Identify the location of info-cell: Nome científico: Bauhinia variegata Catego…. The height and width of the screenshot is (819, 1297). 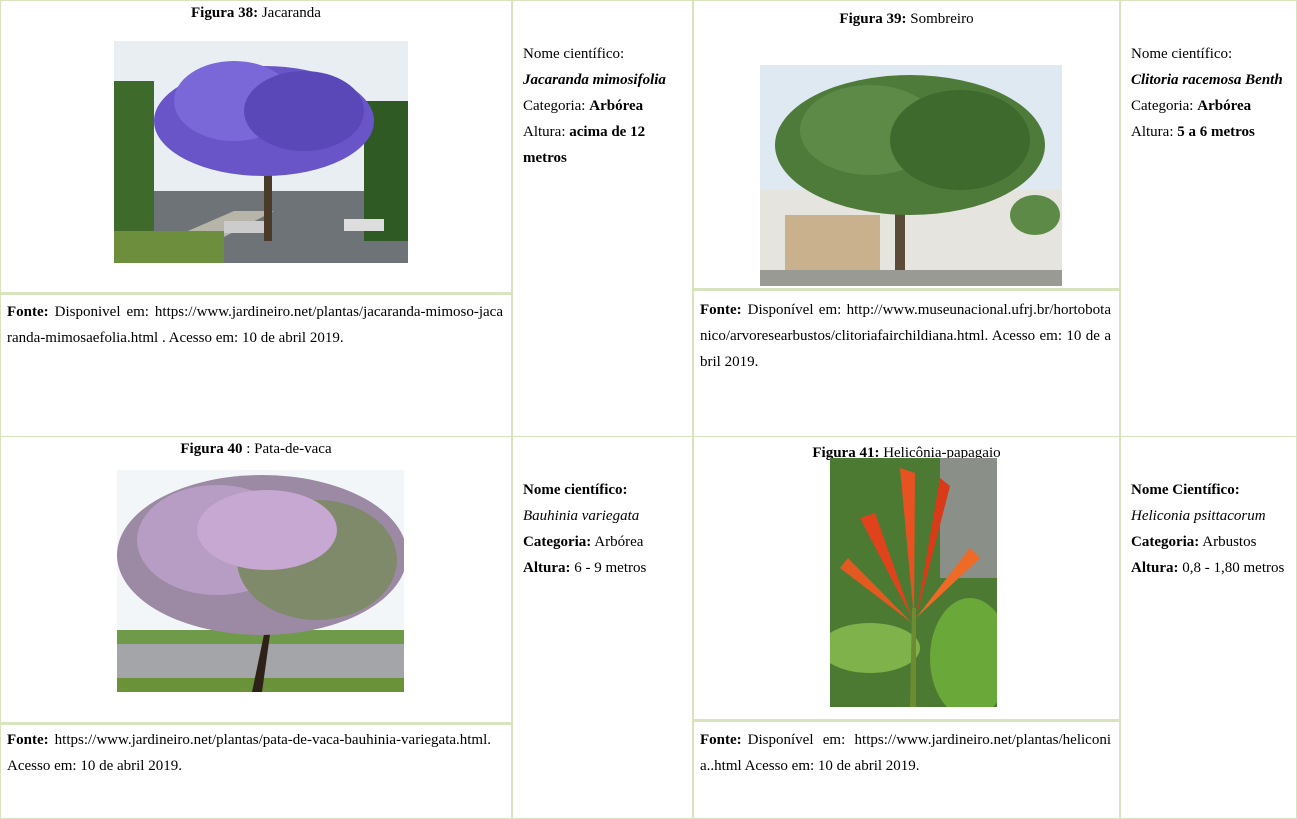
(602, 627).